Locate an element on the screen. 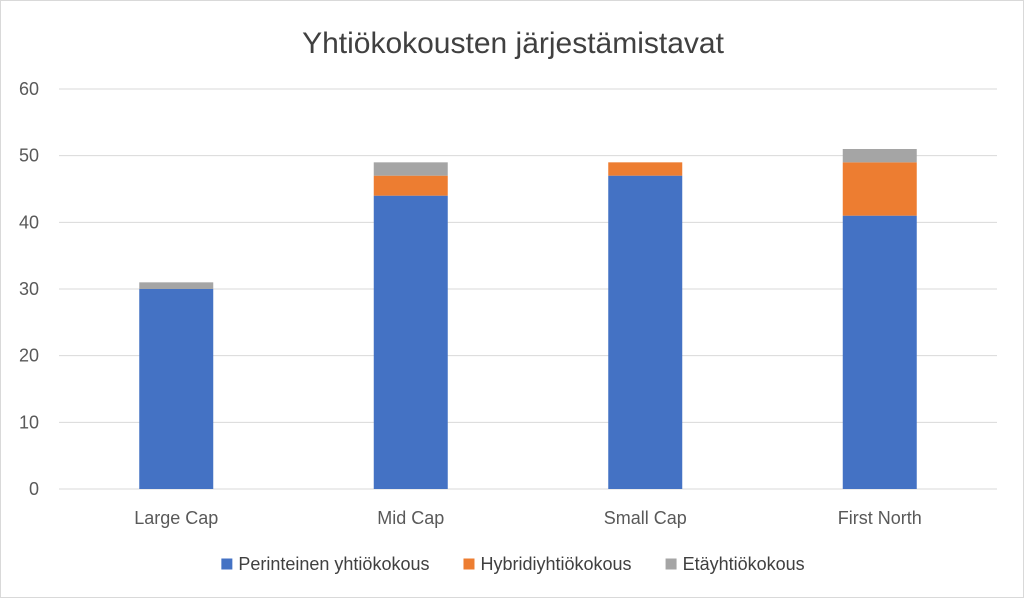 This screenshot has width=1024, height=598. chart-title: Yhtiökokousten järjestämistavat is located at coordinates (513, 43).